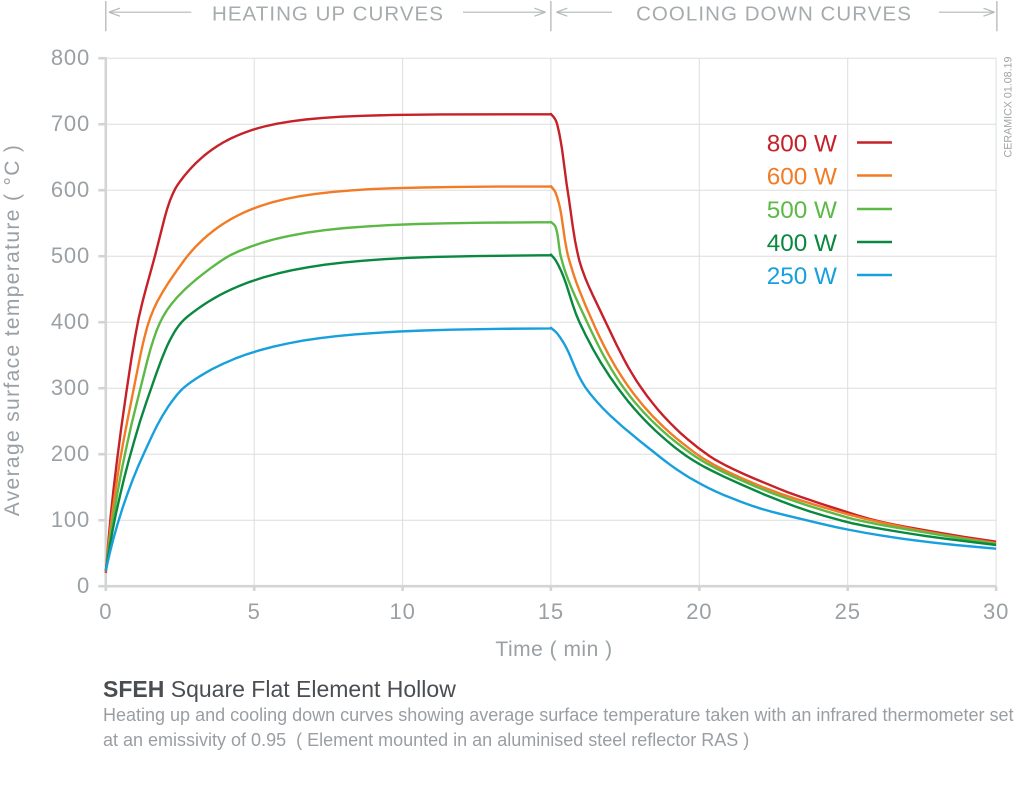 This screenshot has height=785, width=1016. What do you see at coordinates (70, 453) in the screenshot?
I see `svg-text: 200` at bounding box center [70, 453].